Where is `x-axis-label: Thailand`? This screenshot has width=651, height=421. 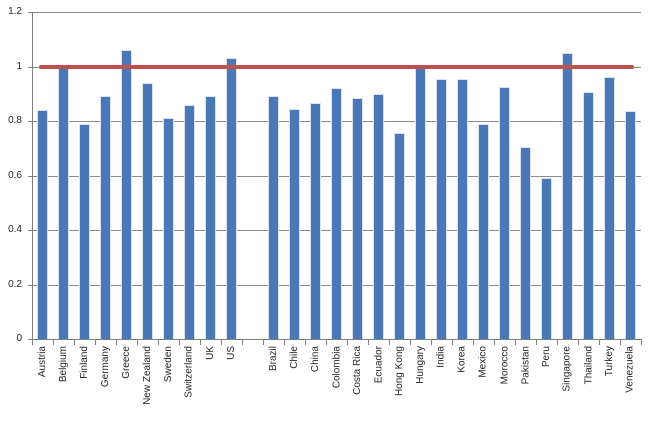 x-axis-label: Thailand is located at coordinates (589, 382).